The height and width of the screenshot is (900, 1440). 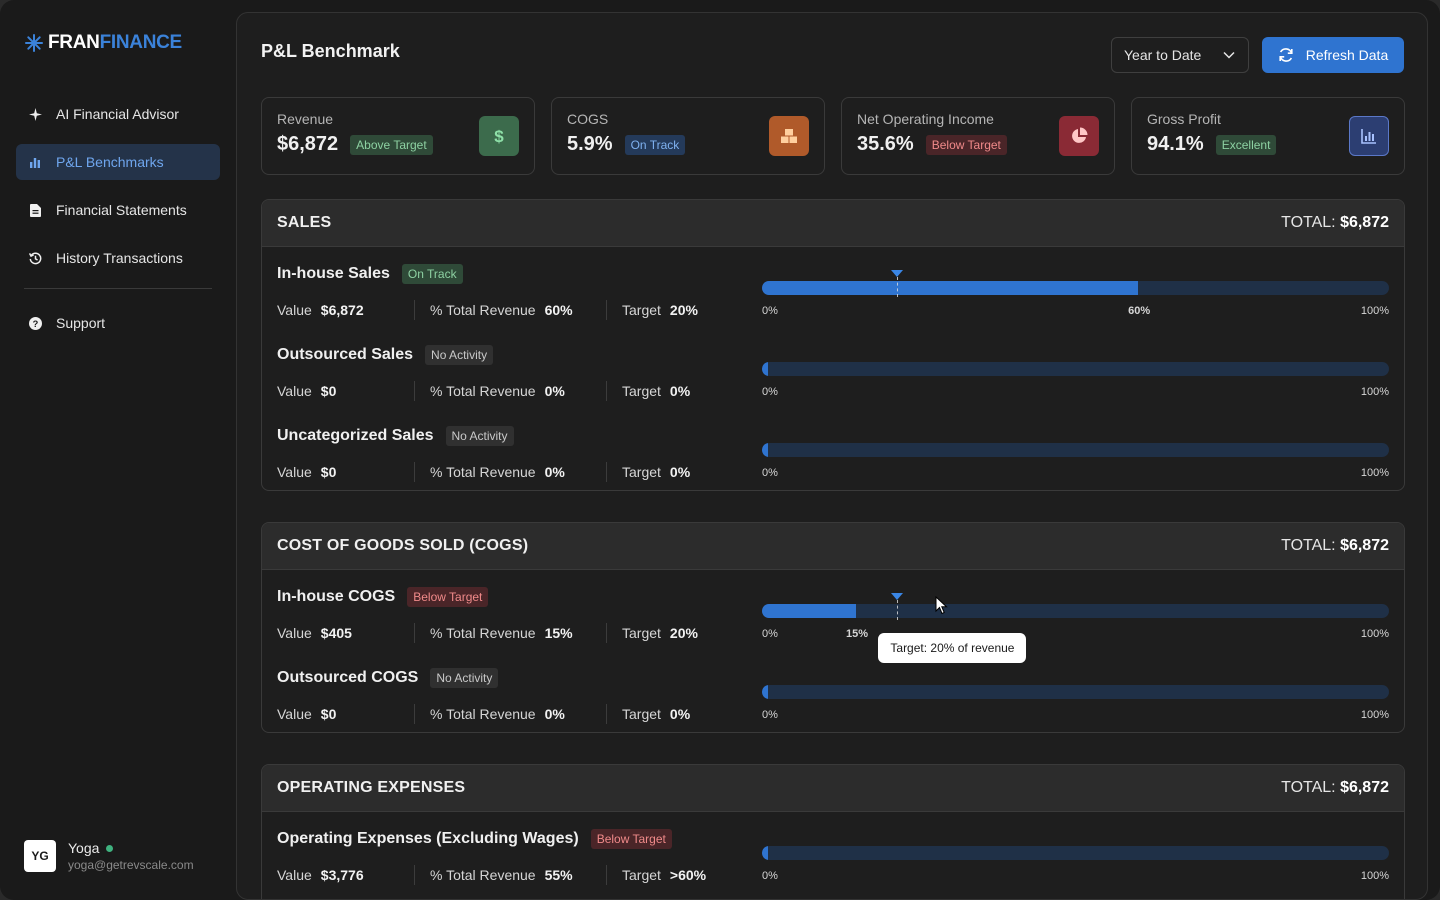 I want to click on section-total-label: TOTAL:, so click(x=1308, y=222).